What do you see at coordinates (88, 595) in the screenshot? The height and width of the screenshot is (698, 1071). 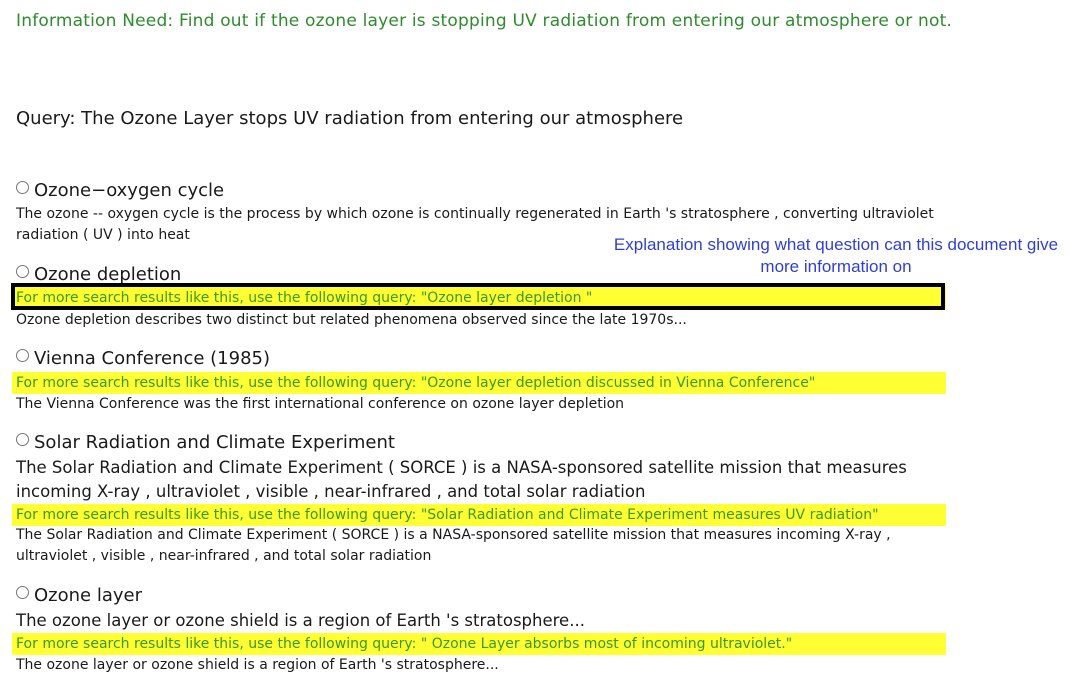 I see `result-title-5: Ozone layer` at bounding box center [88, 595].